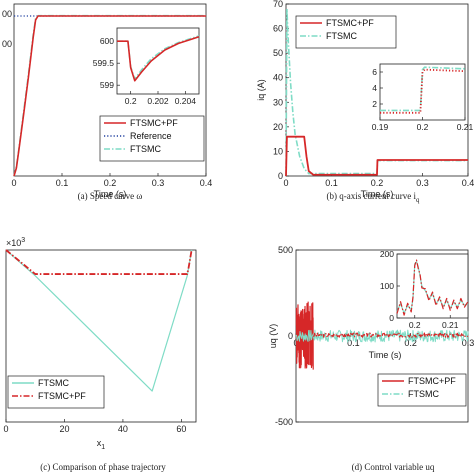  What do you see at coordinates (450, 325) in the screenshot?
I see `chart-d-inset-xtick-label: 0.21` at bounding box center [450, 325].